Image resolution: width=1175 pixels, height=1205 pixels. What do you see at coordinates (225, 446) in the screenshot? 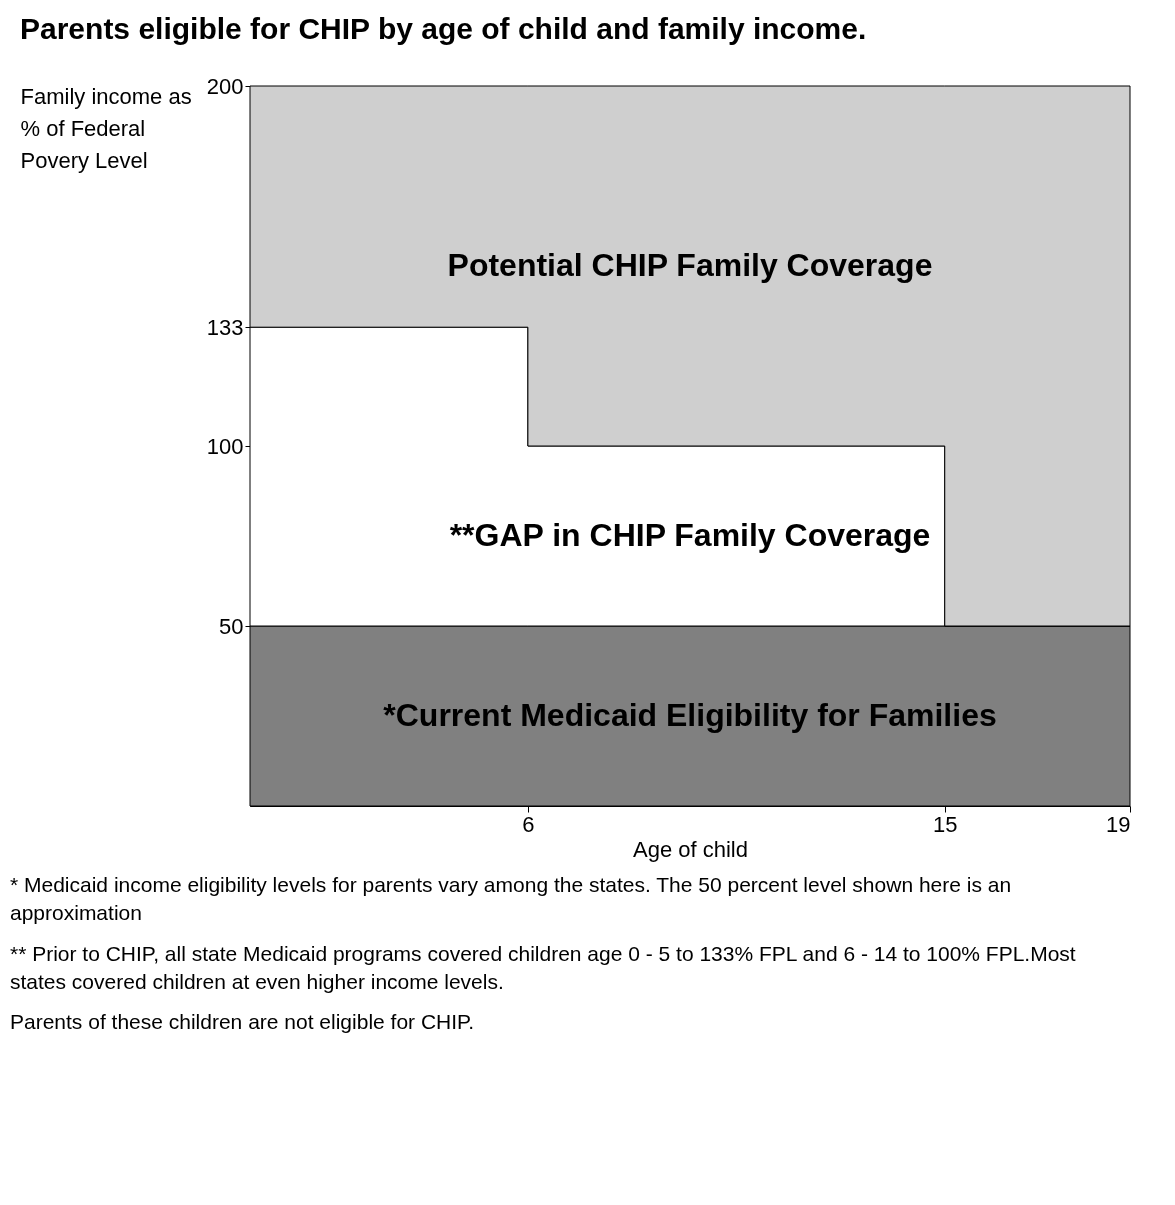
I see `y-tick-label: 100` at bounding box center [225, 446].